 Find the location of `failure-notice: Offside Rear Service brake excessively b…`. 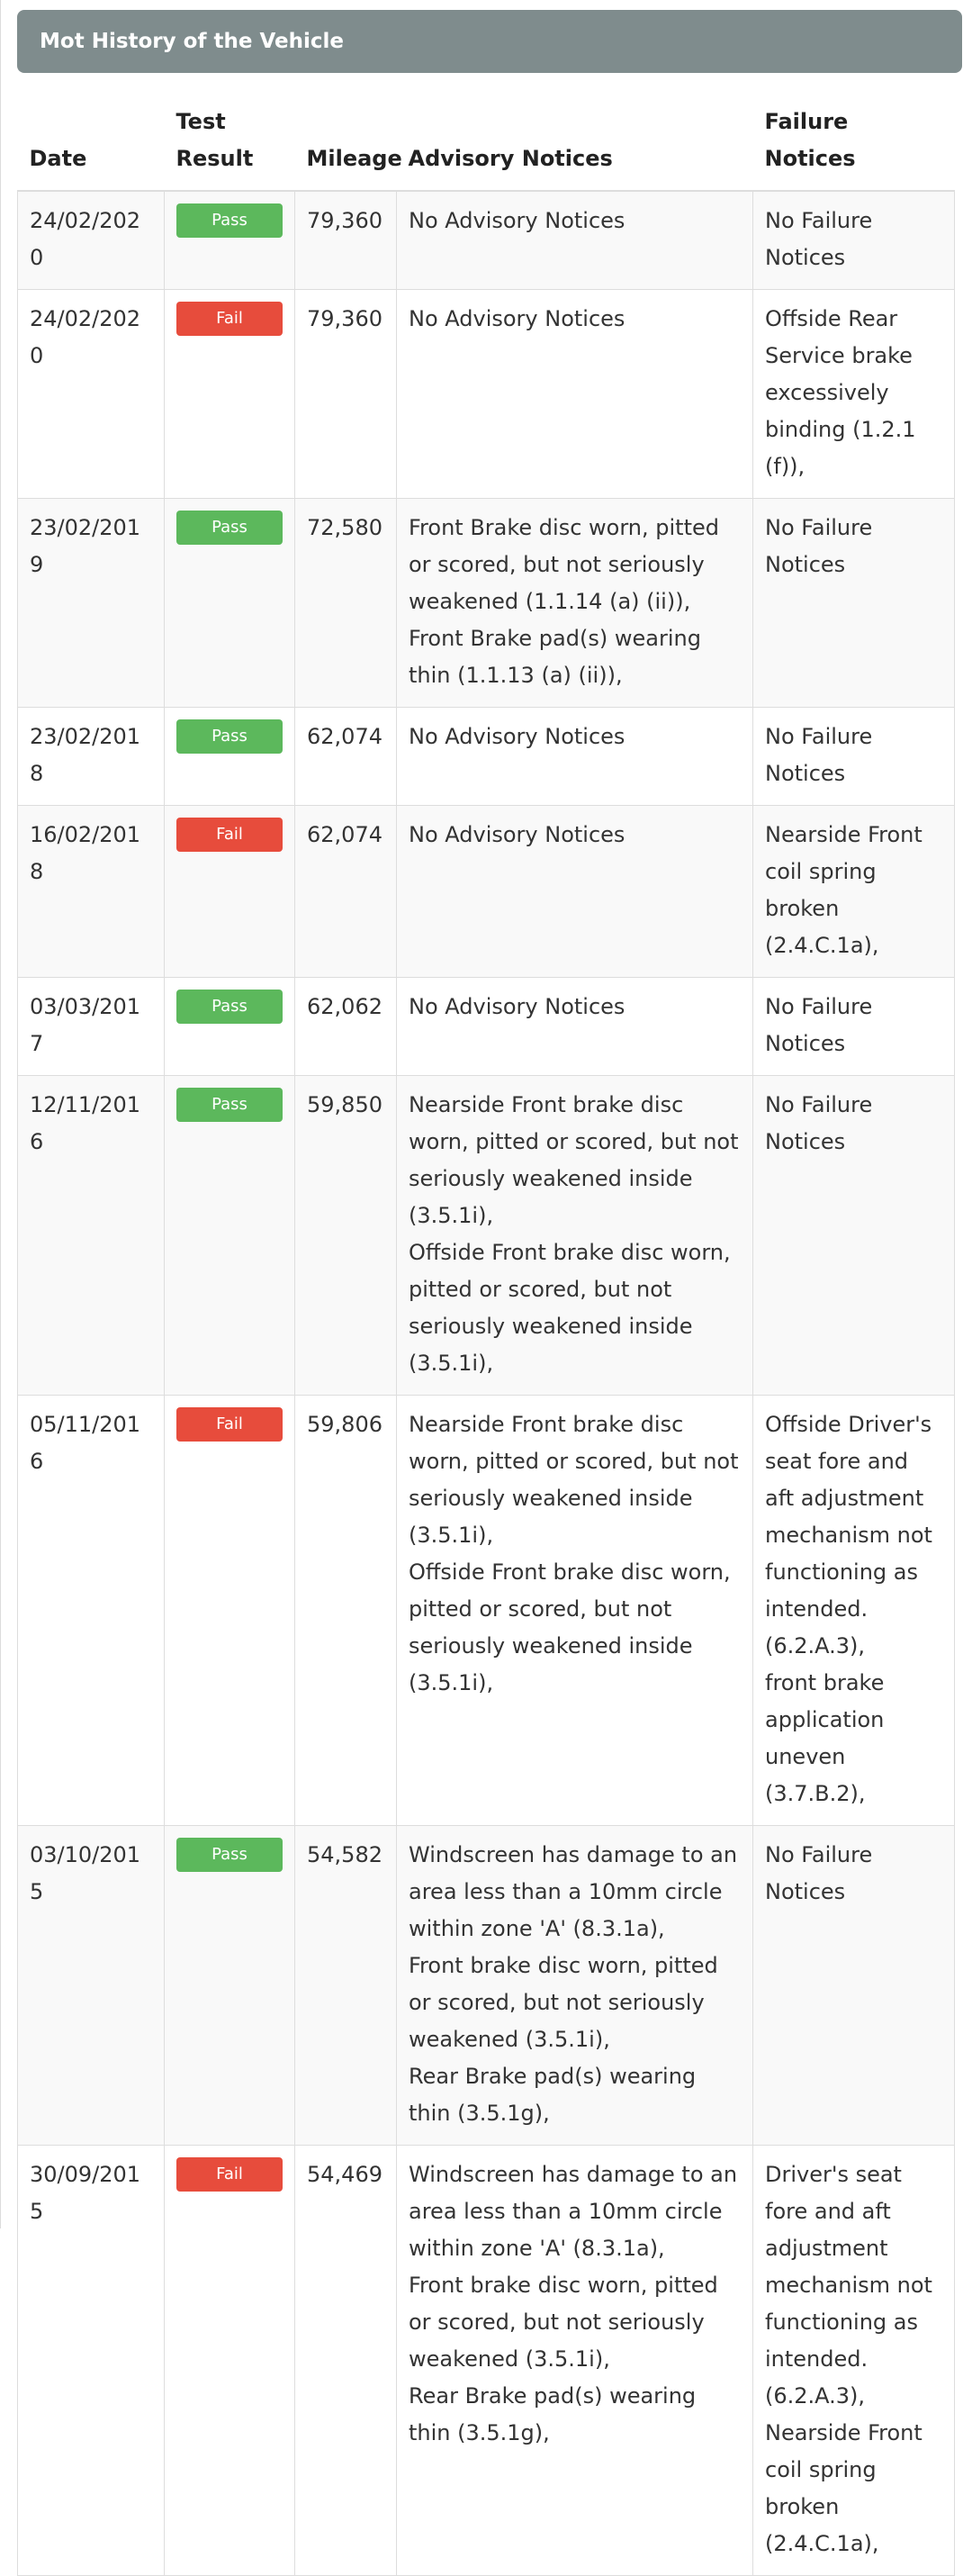

failure-notice: Offside Rear Service brake excessively b… is located at coordinates (840, 392).